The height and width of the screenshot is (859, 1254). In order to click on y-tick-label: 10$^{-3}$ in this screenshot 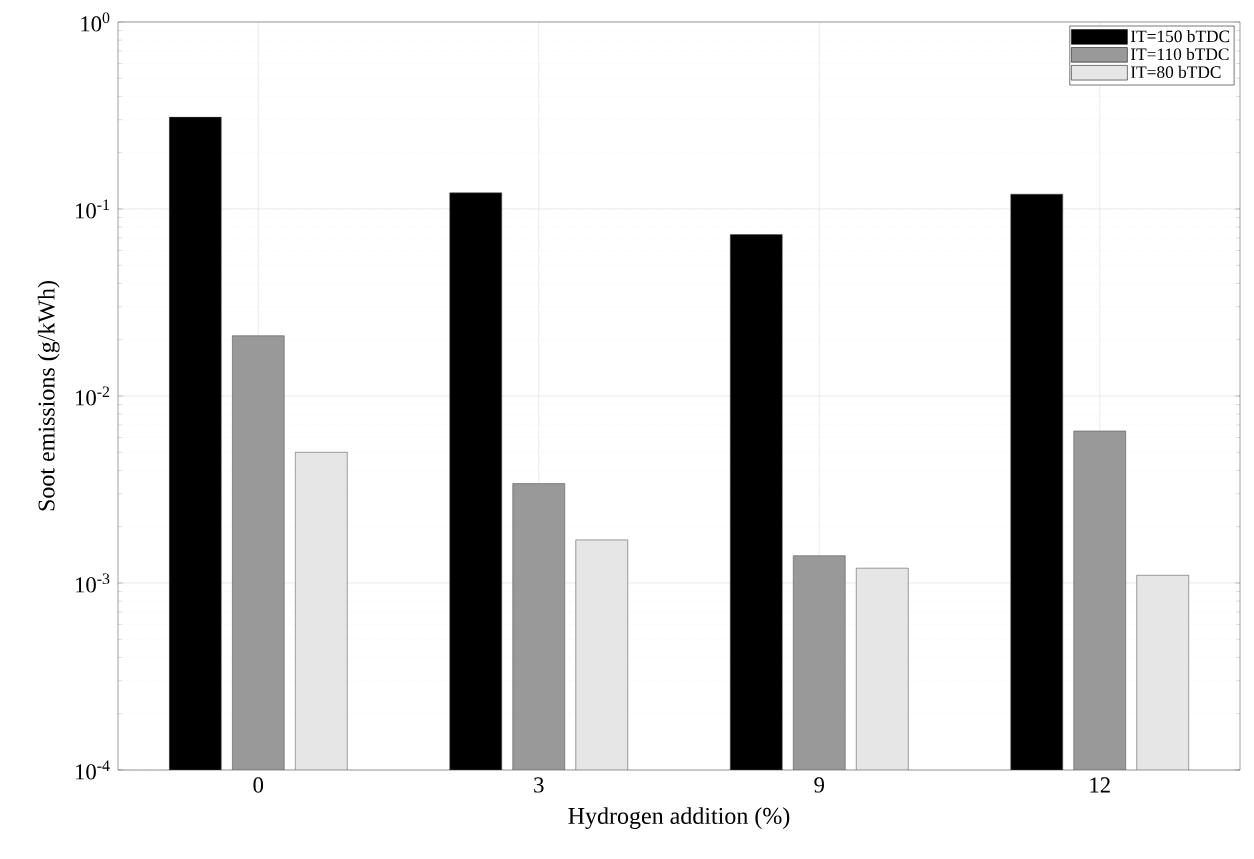, I will do `click(93, 583)`.